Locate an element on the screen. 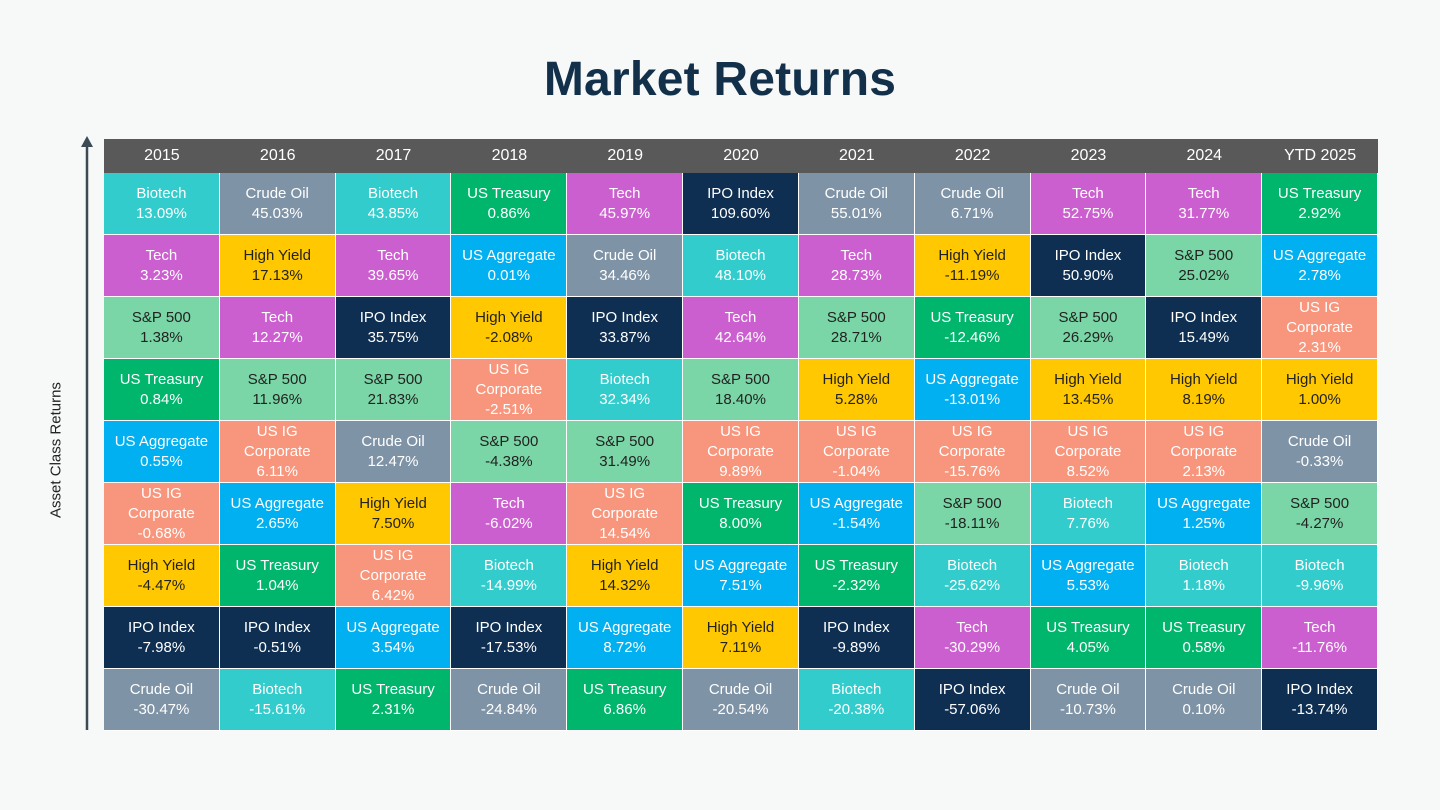 Image resolution: width=1440 pixels, height=810 pixels. return-value: 2.65% is located at coordinates (277, 523).